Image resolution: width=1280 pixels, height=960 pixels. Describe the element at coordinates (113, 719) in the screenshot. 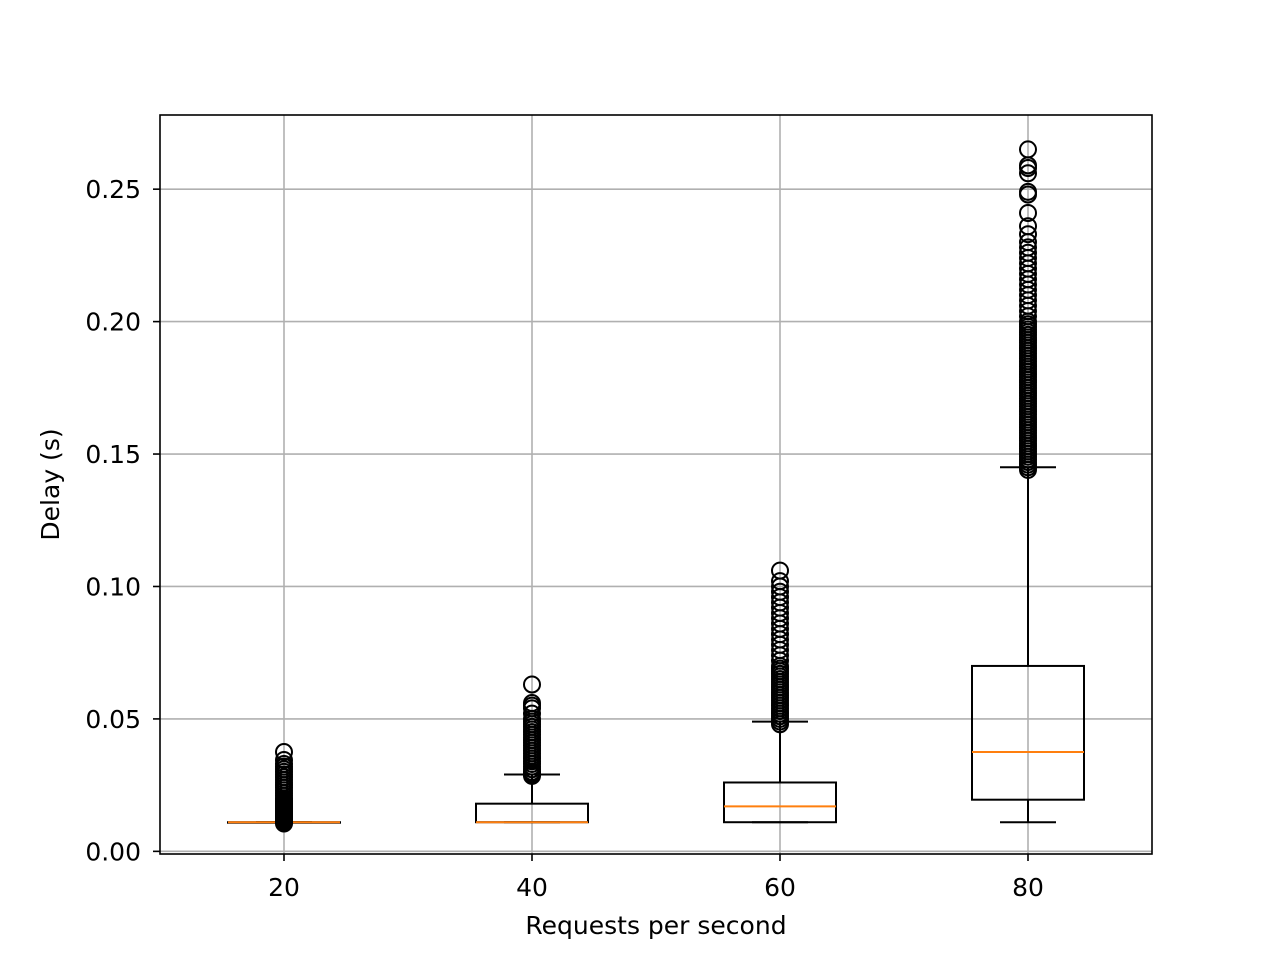

I see `y-tick-label: 0.05` at that location.